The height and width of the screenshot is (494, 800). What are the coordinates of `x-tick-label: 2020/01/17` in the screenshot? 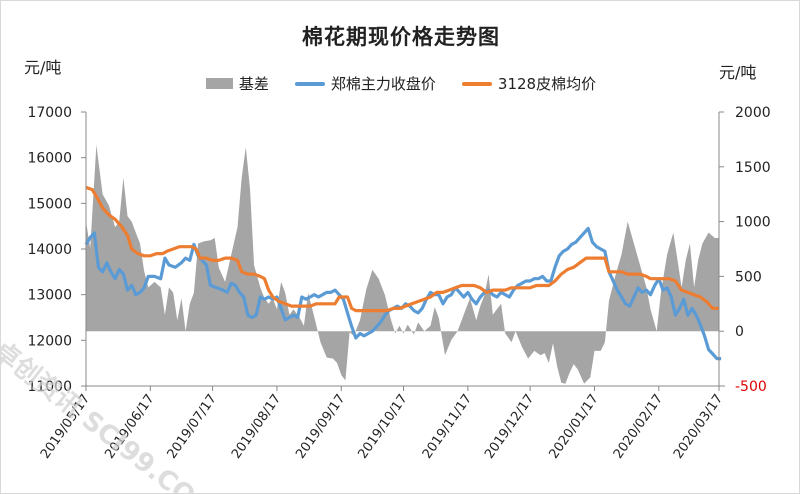 It's located at (573, 427).